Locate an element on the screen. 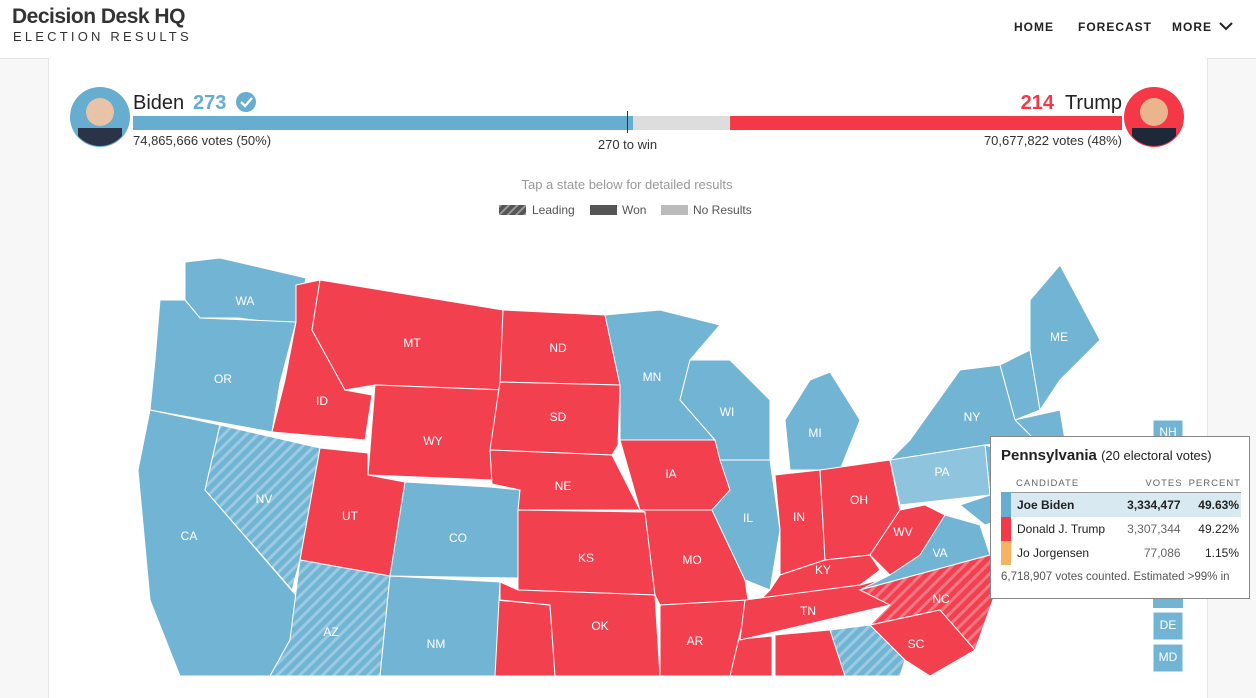 The image size is (1256, 698). state-label: WV is located at coordinates (902, 532).